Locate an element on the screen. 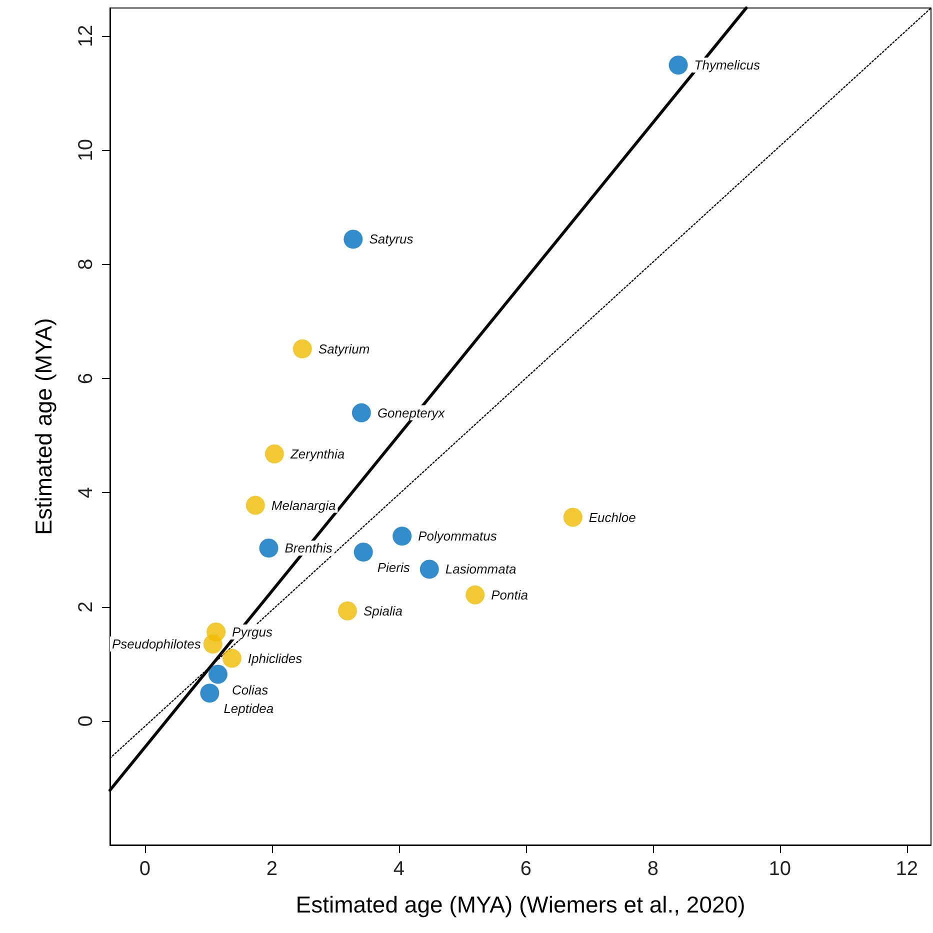 This screenshot has height=933, width=933. annotation: Pseudophilotes is located at coordinates (157, 644).